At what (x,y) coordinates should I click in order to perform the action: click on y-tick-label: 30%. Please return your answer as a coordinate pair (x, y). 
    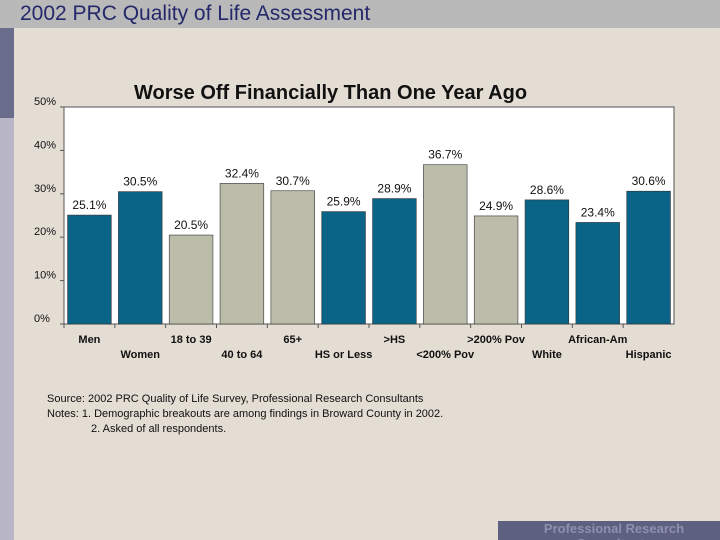
    Looking at the image, I should click on (45, 189).